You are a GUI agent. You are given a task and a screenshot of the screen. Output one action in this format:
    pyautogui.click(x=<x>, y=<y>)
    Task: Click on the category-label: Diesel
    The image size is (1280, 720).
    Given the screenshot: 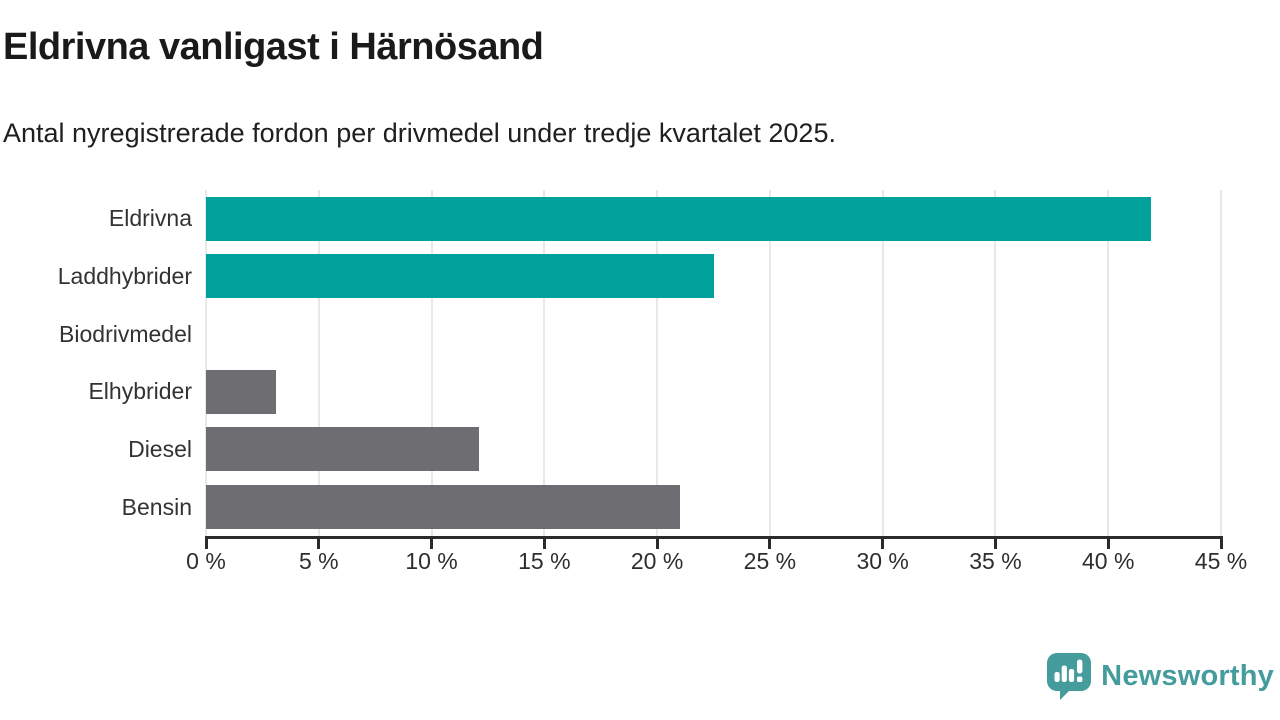 What is the action you would take?
    pyautogui.click(x=160, y=448)
    